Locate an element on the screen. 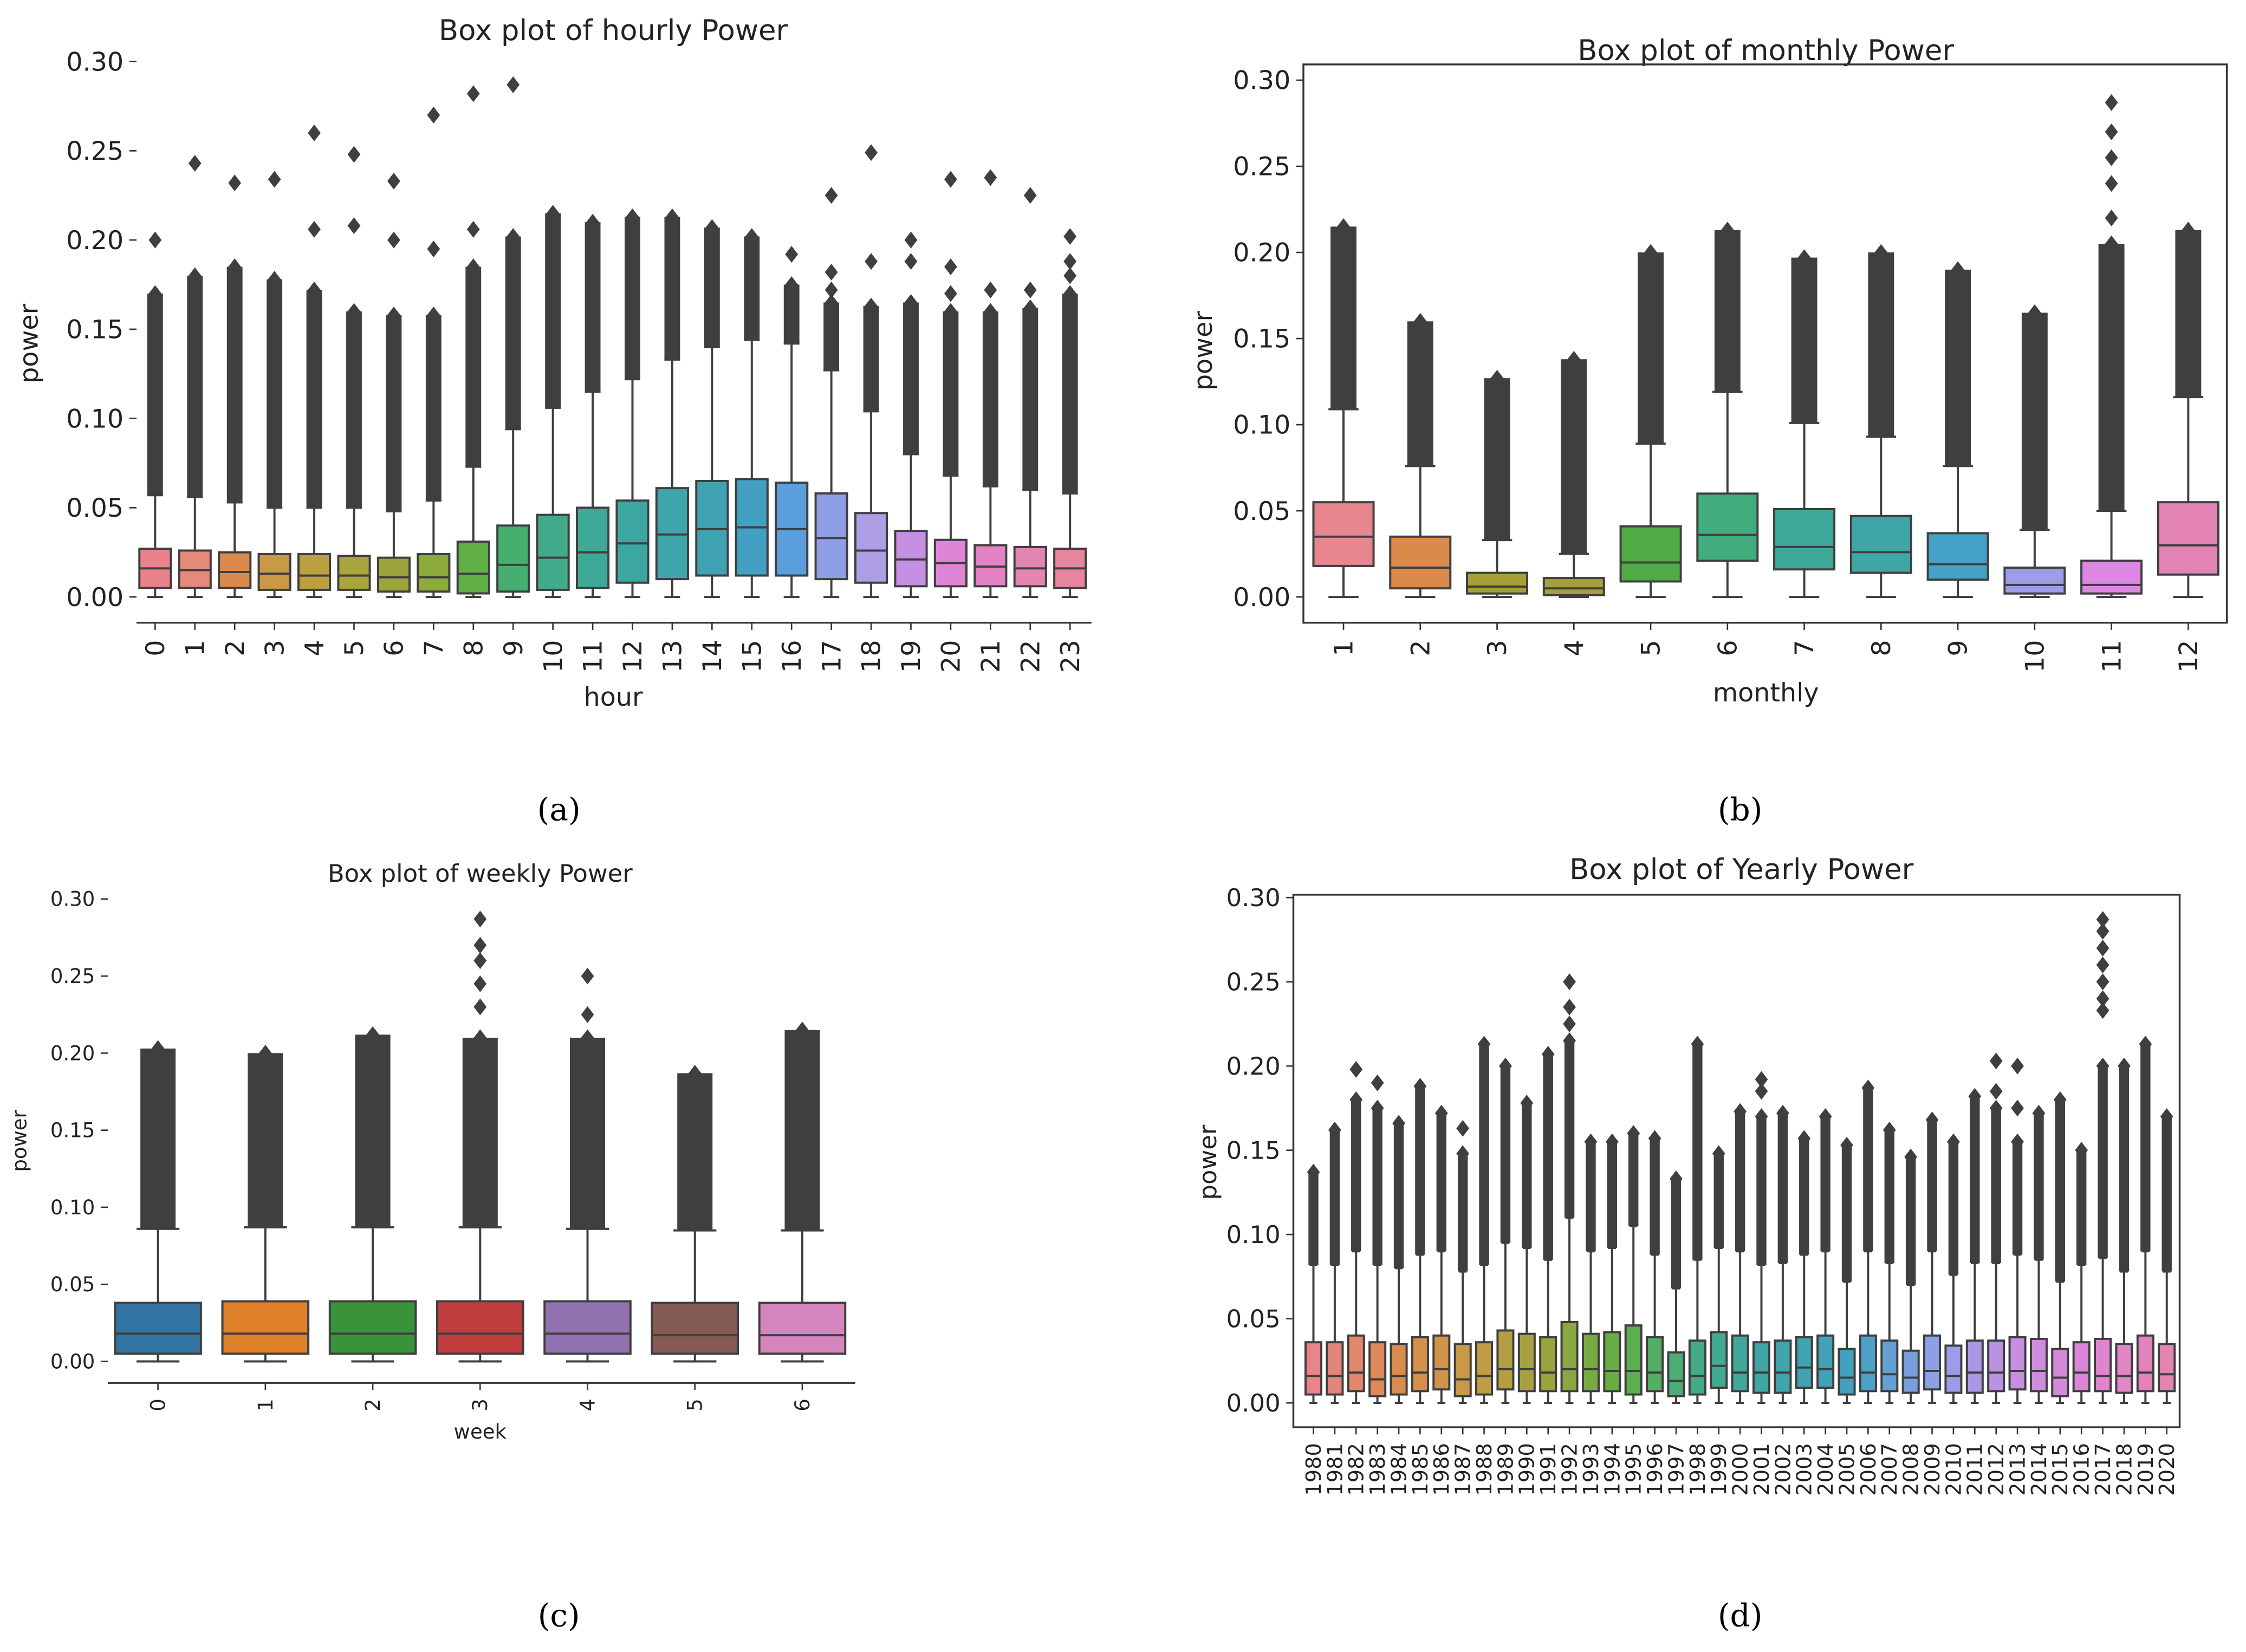 This screenshot has height=1652, width=2246. x-tick-label: 2015 is located at coordinates (2060, 1470).